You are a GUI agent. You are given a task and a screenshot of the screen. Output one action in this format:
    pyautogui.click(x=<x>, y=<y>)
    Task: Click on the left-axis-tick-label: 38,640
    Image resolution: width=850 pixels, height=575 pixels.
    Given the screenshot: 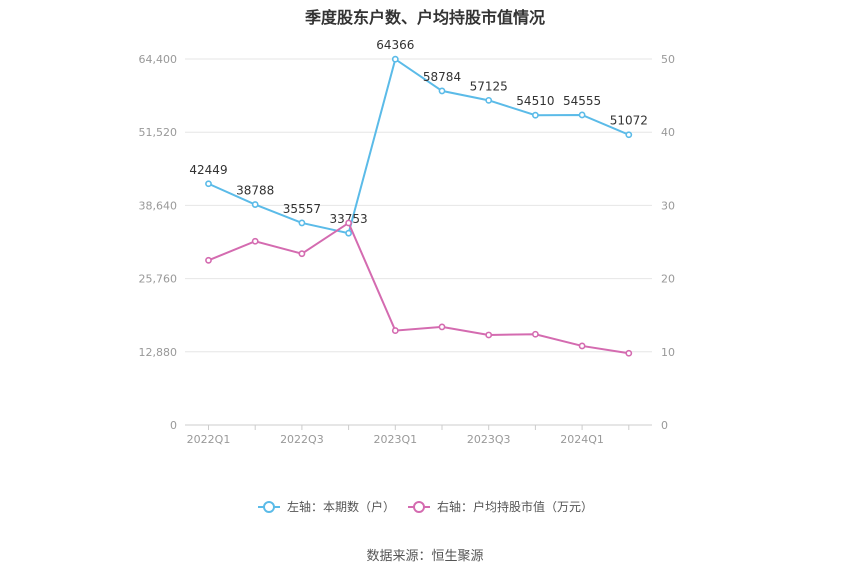 What is the action you would take?
    pyautogui.click(x=158, y=205)
    